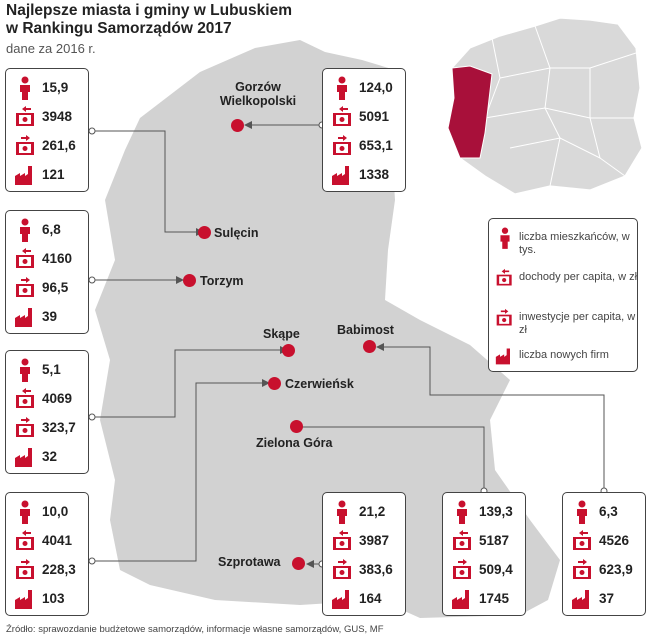  Describe the element at coordinates (607, 598) in the screenshot. I see `firms-value: 37` at that location.